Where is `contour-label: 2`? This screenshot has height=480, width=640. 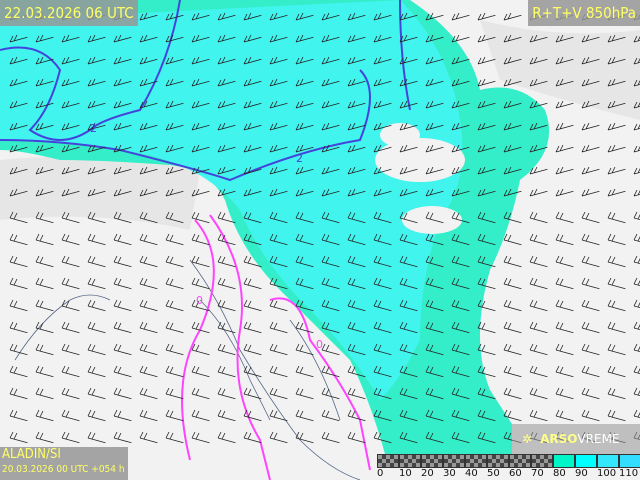 contour-label: 2 is located at coordinates (299, 158).